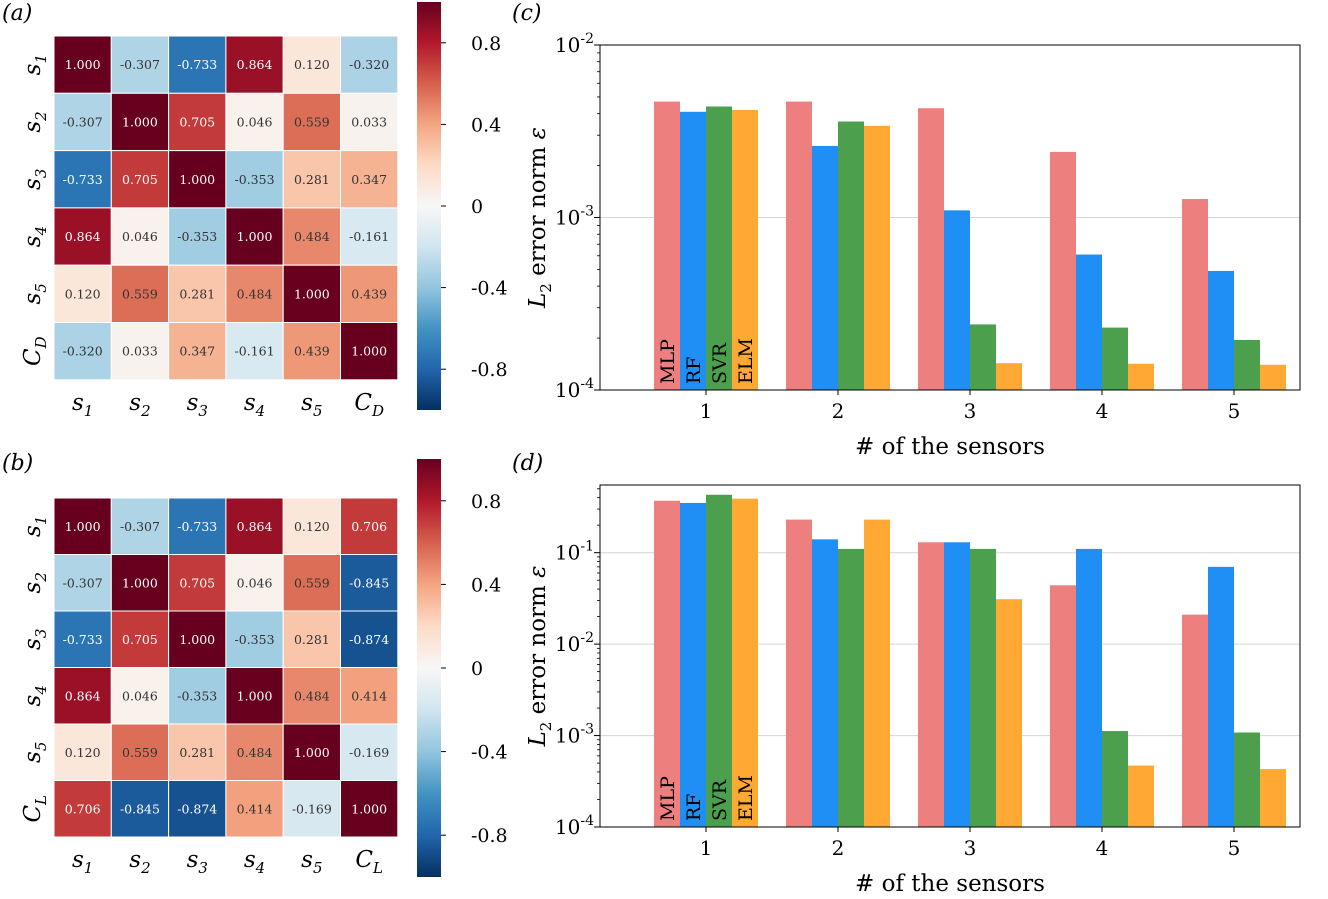  Describe the element at coordinates (527, 463) in the screenshot. I see `panel-label-d: (d)` at that location.